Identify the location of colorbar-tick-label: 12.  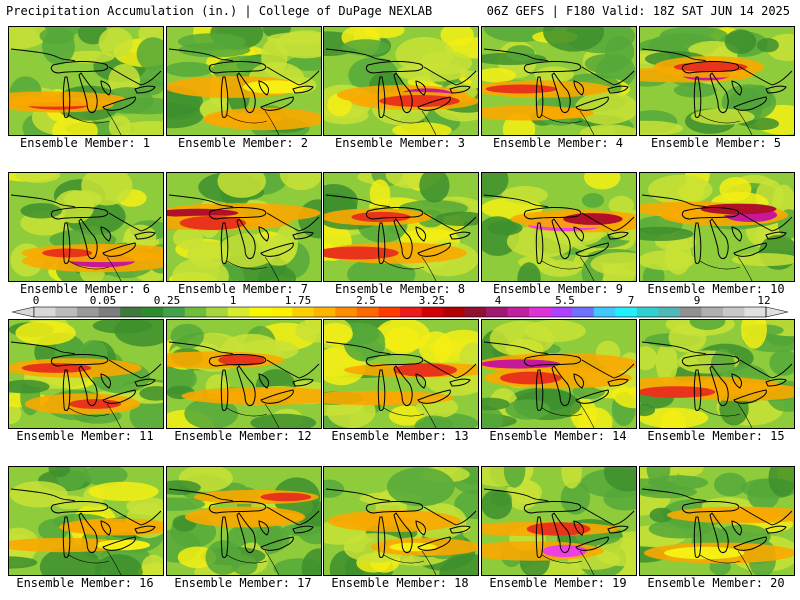
(764, 300).